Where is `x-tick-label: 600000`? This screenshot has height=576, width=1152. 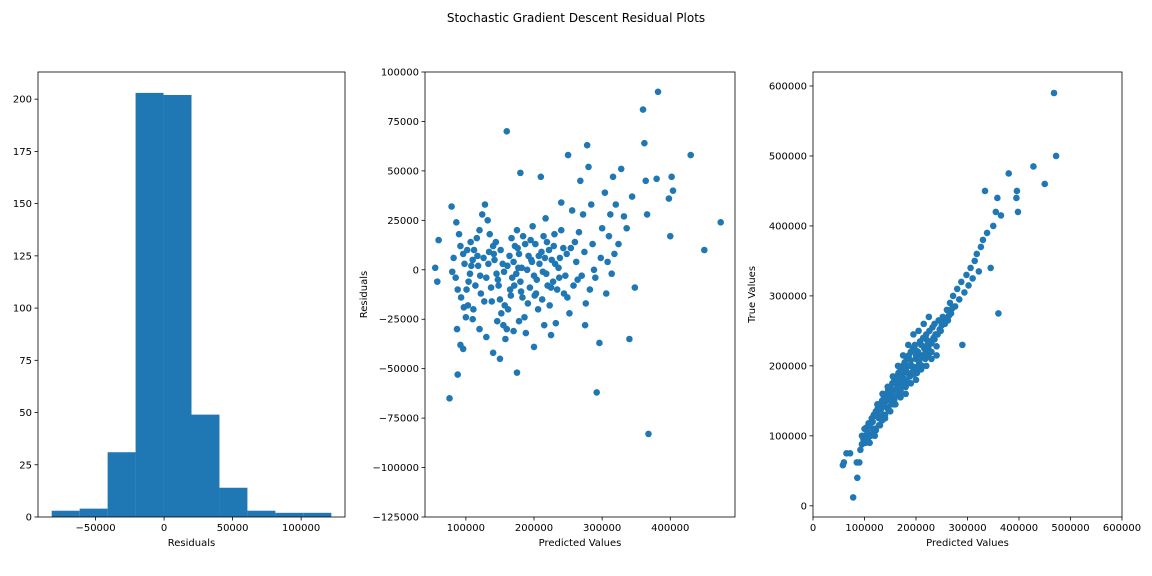
x-tick-label: 600000 is located at coordinates (1122, 528).